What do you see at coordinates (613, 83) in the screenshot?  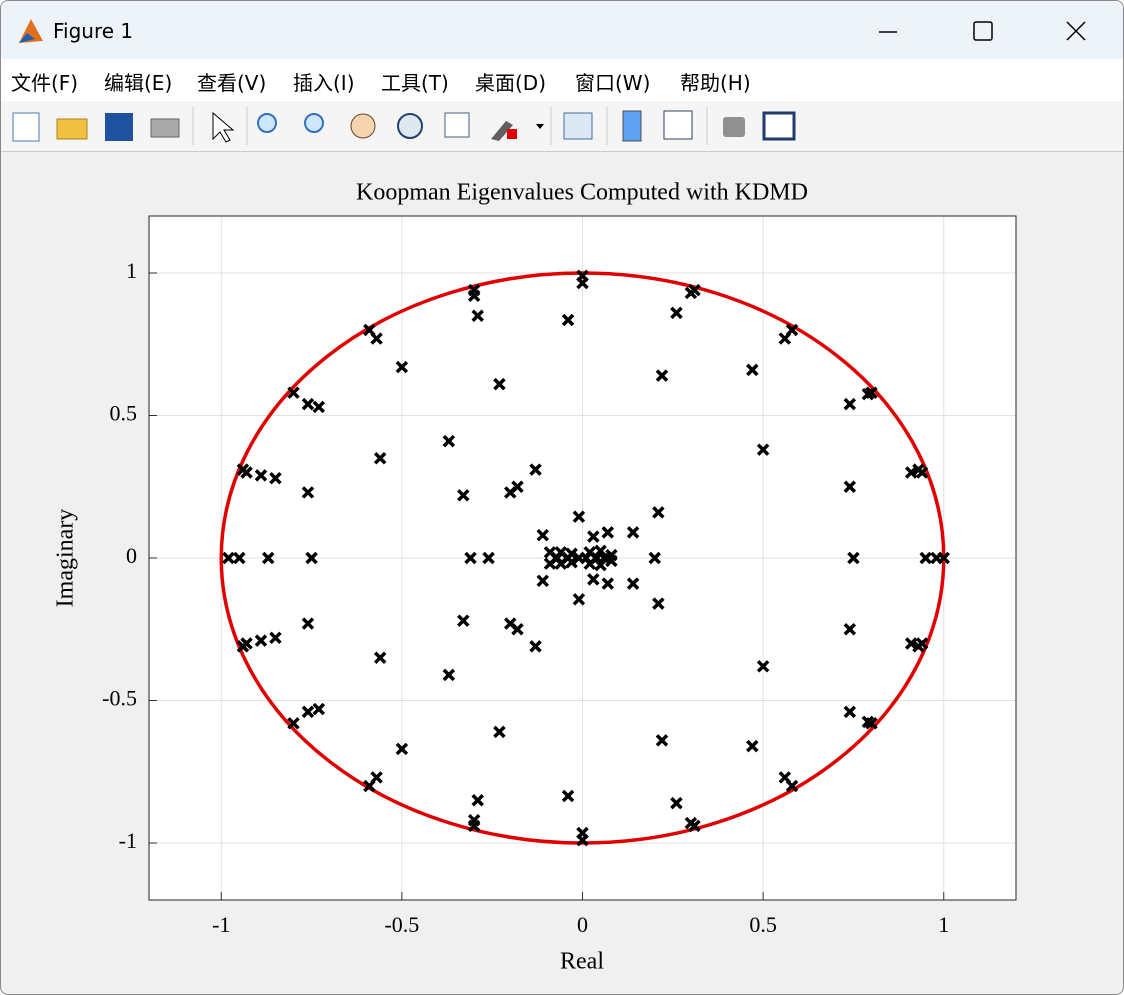 I see `menu-item: 窗口(W)` at bounding box center [613, 83].